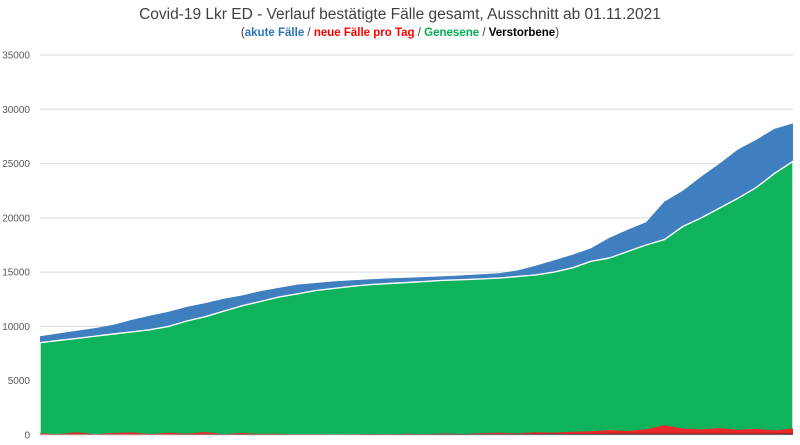 This screenshot has width=800, height=445. What do you see at coordinates (16, 273) in the screenshot?
I see `y-tick-label: 15000` at bounding box center [16, 273].